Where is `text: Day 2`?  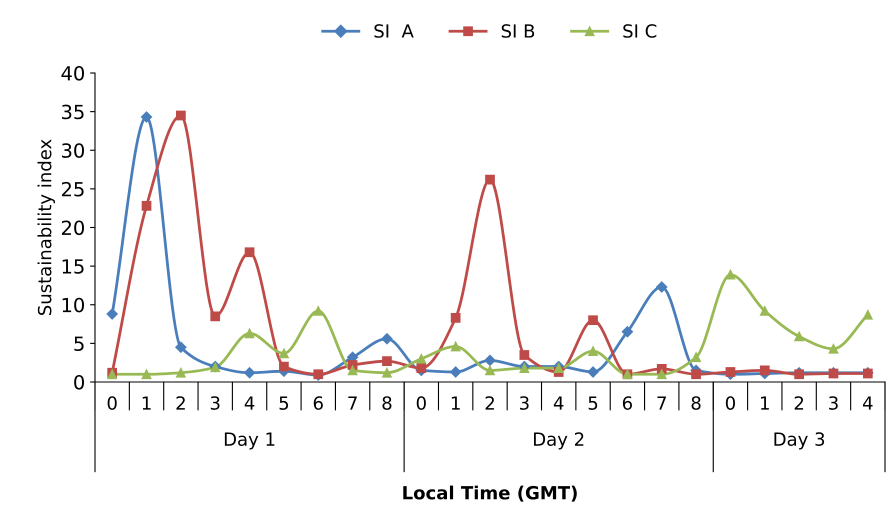
text: Day 2 is located at coordinates (559, 441).